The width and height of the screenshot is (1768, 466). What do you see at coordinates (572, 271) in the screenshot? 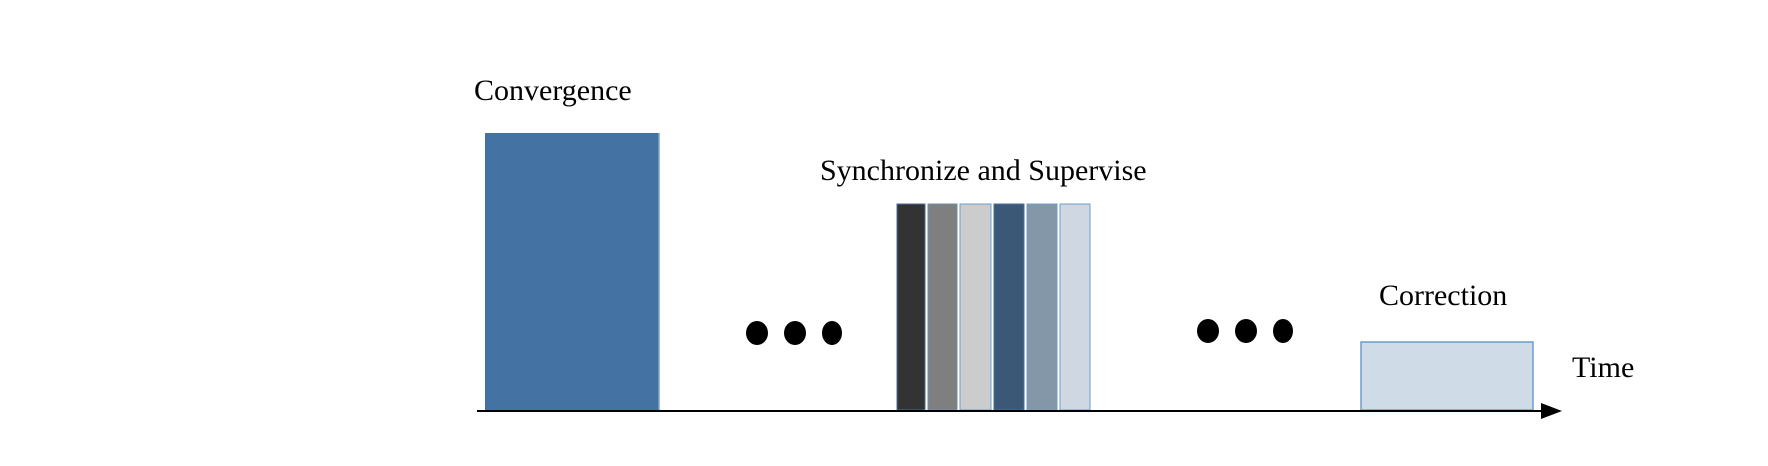
I see `convergence-block` at bounding box center [572, 271].